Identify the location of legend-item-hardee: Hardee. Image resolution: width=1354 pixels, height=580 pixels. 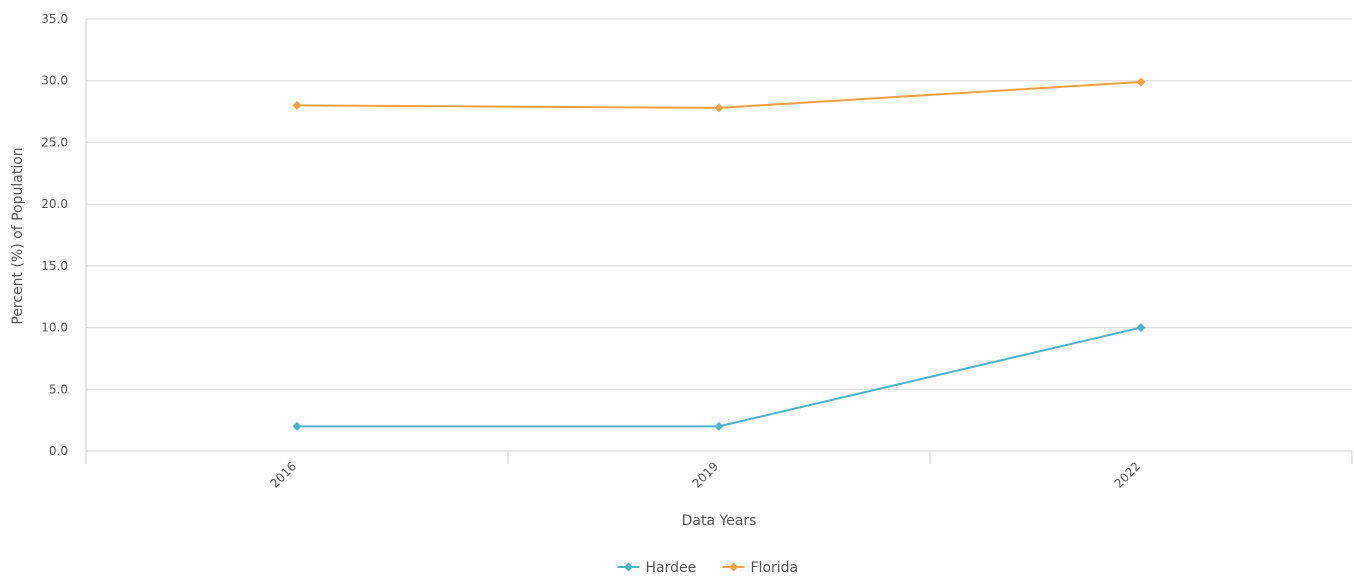
(657, 568).